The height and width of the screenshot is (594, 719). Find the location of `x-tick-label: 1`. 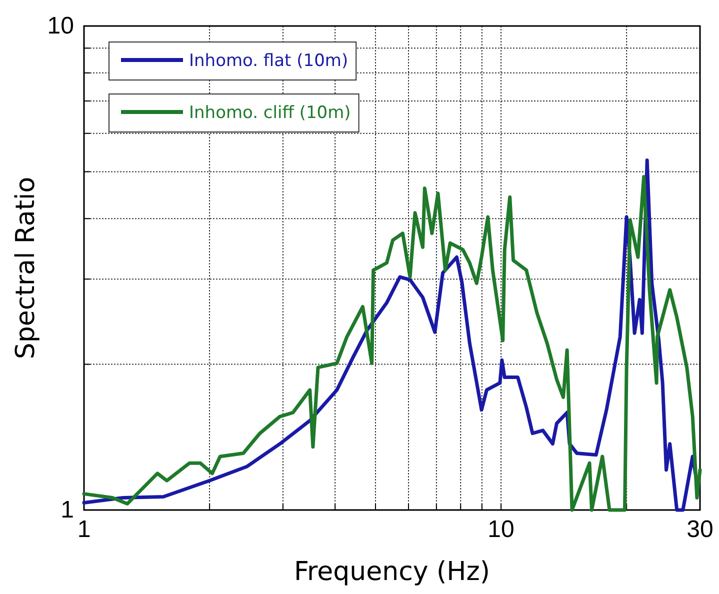

x-tick-label: 1 is located at coordinates (84, 530).